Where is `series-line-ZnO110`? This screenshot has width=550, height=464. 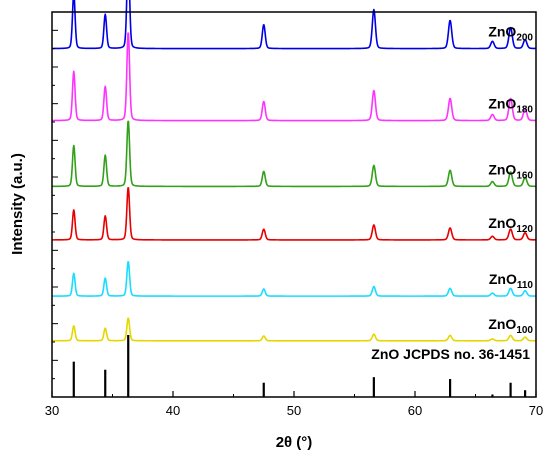
series-line-ZnO110 is located at coordinates (294, 279).